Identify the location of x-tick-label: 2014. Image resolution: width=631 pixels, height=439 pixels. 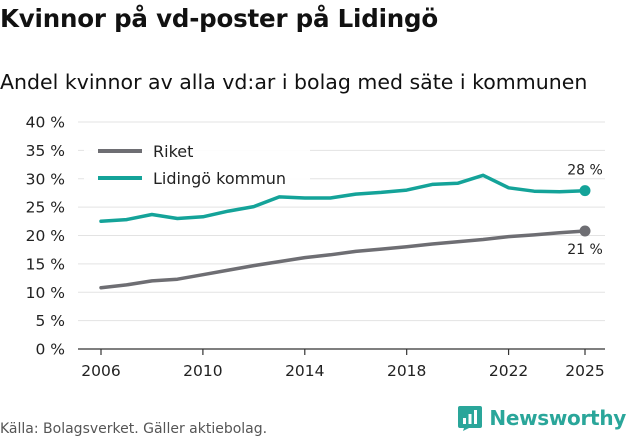
(304, 371).